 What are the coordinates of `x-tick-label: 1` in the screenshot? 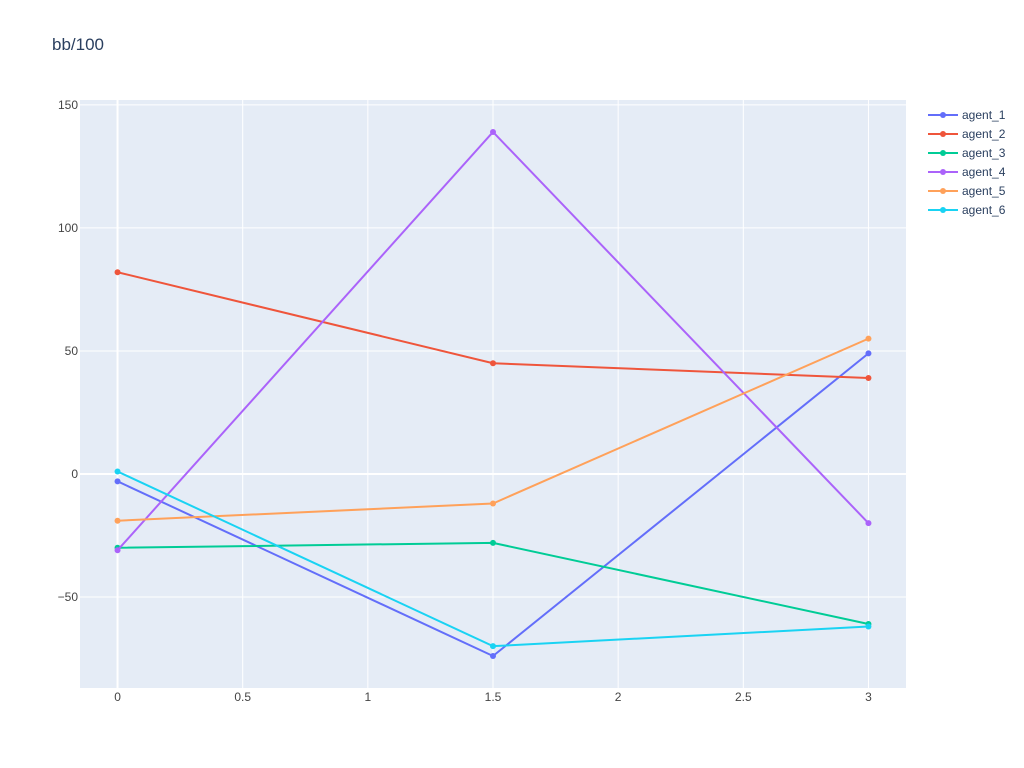 It's located at (368, 697).